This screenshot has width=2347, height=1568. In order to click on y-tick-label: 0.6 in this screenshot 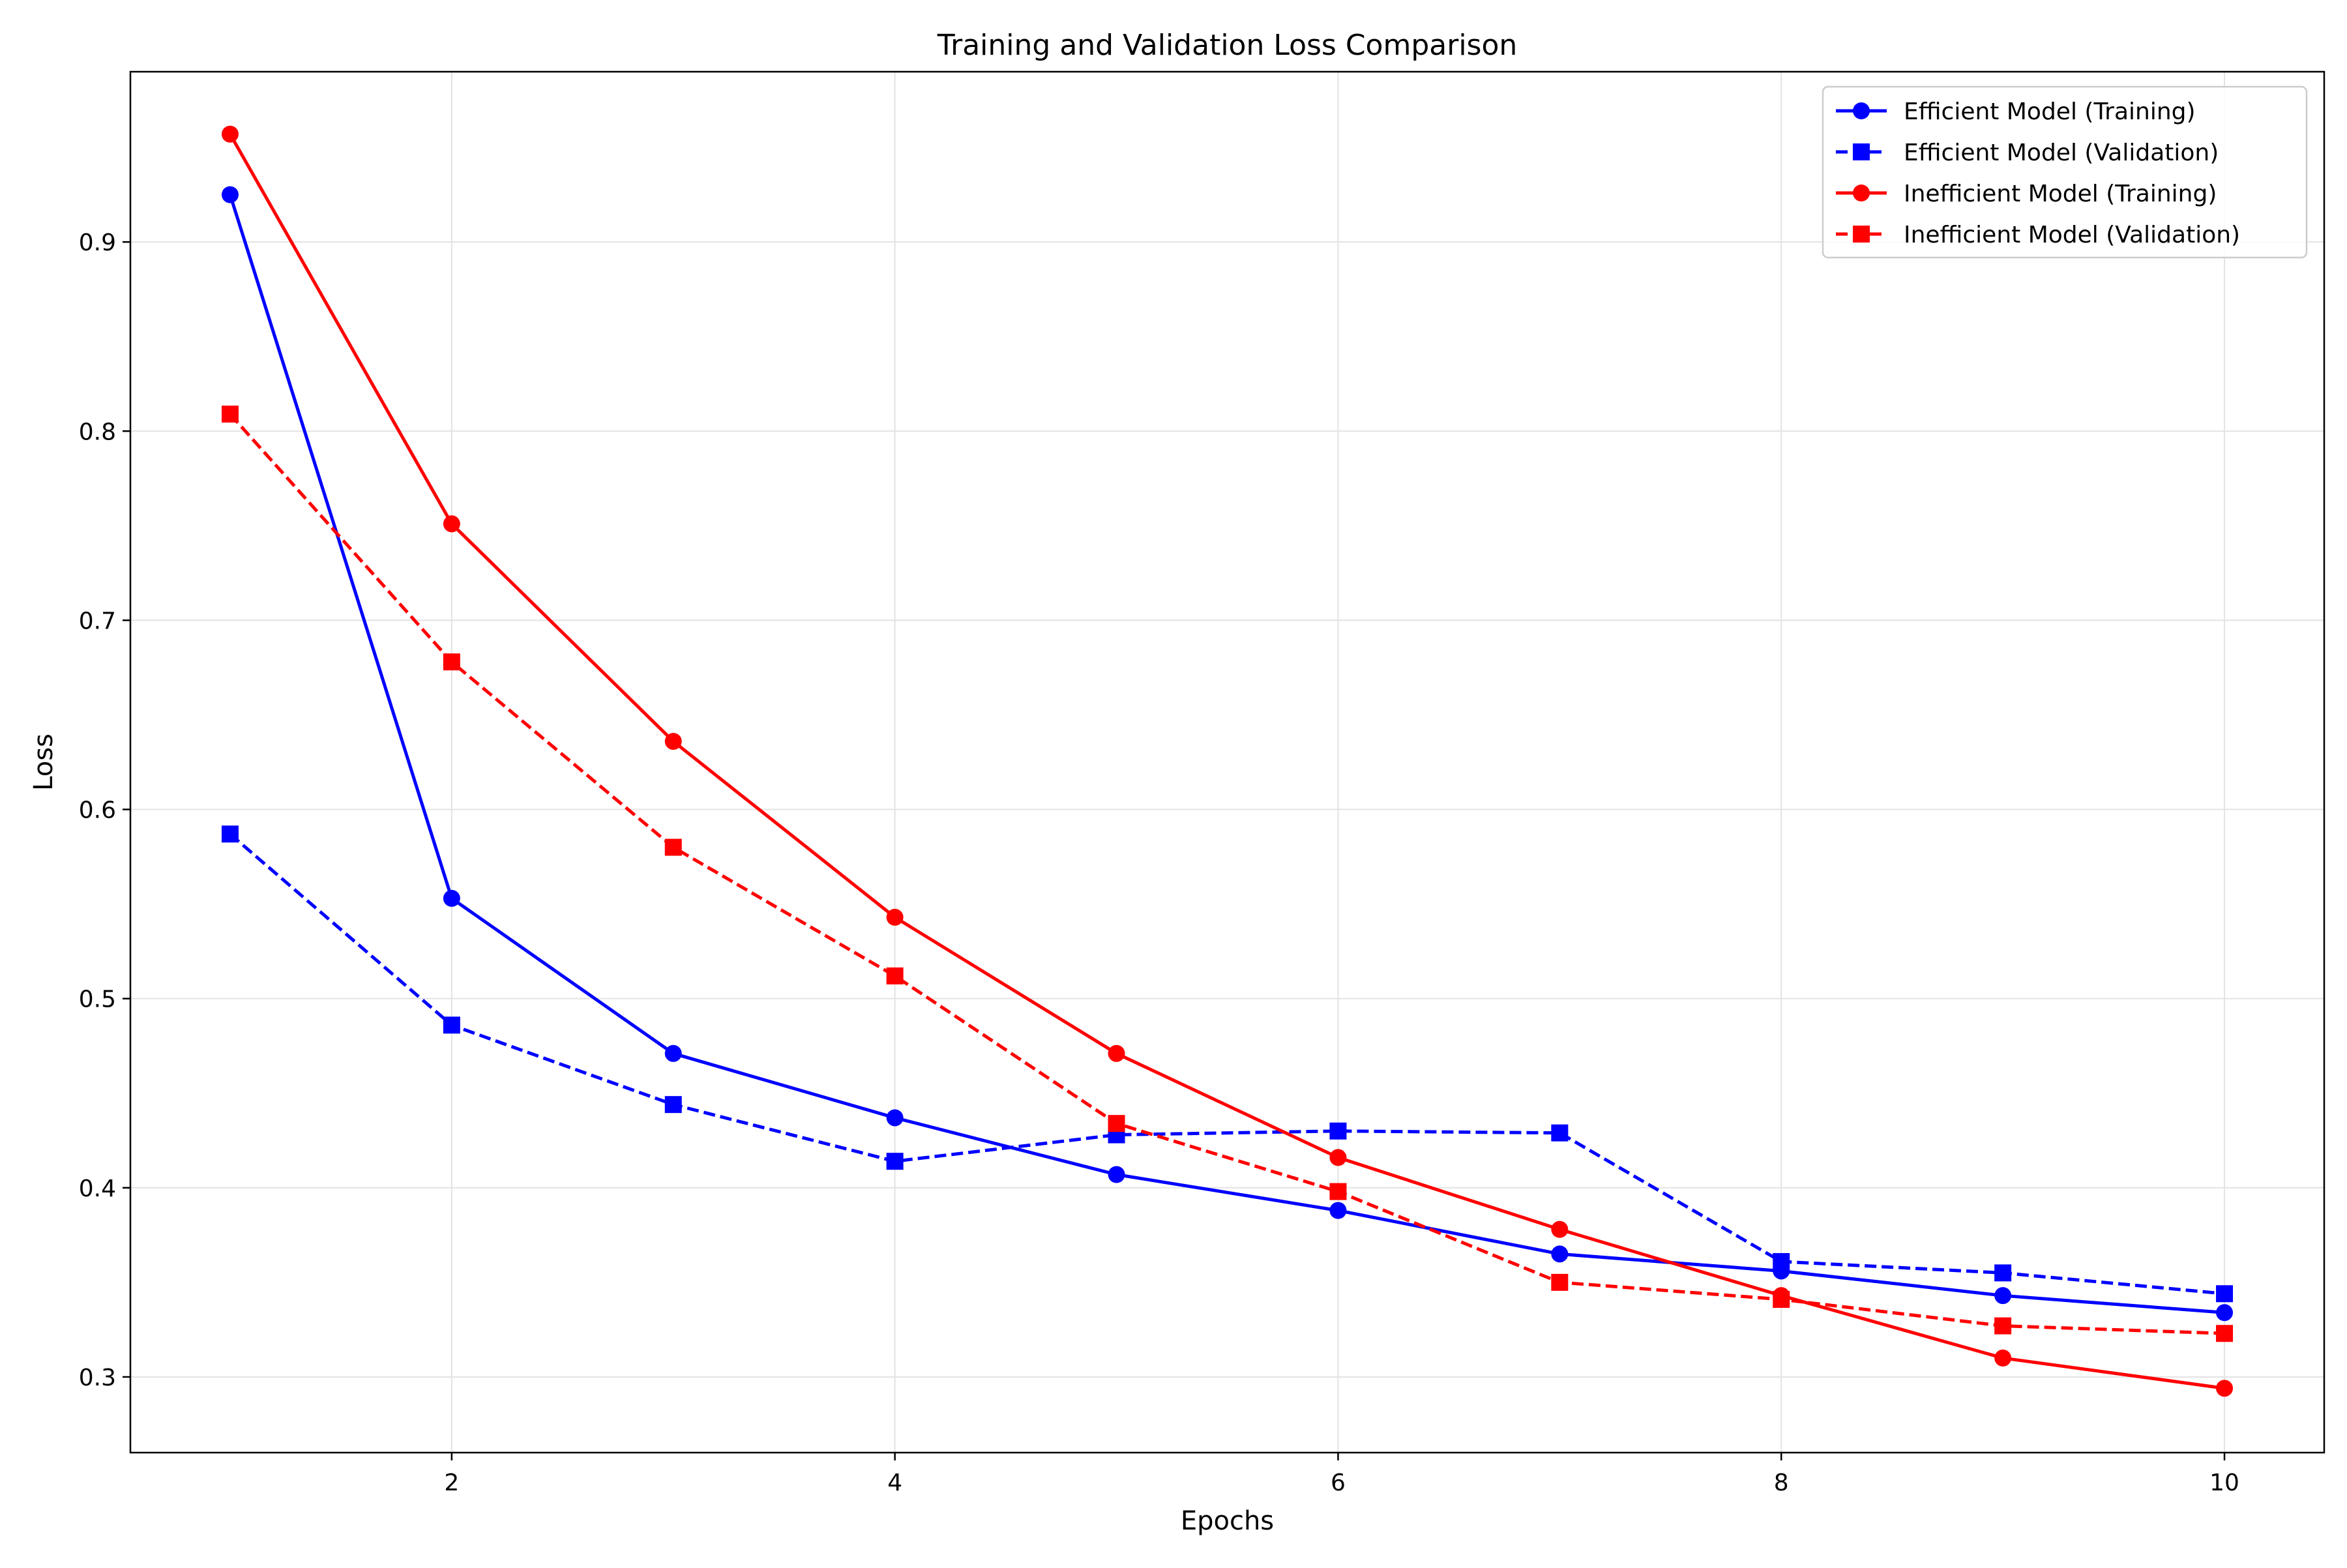, I will do `click(97, 811)`.